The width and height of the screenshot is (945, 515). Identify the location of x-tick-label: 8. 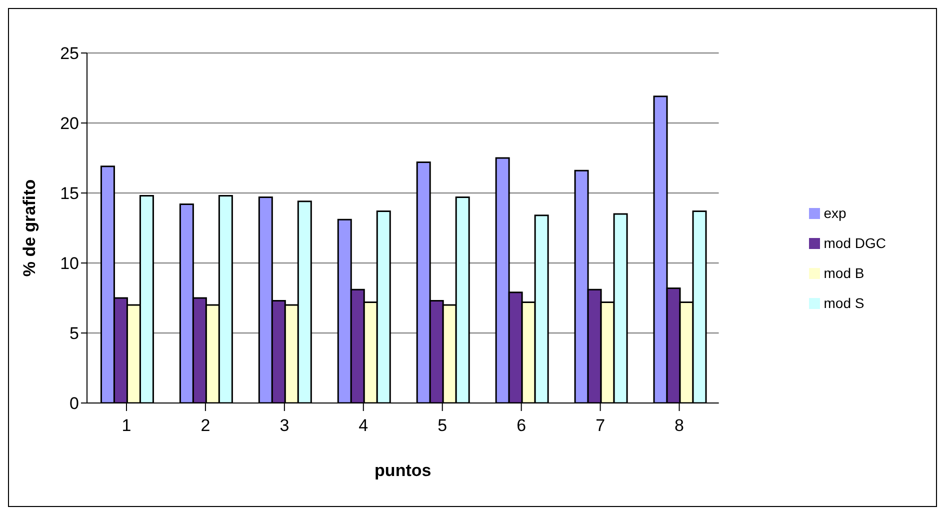
(679, 426).